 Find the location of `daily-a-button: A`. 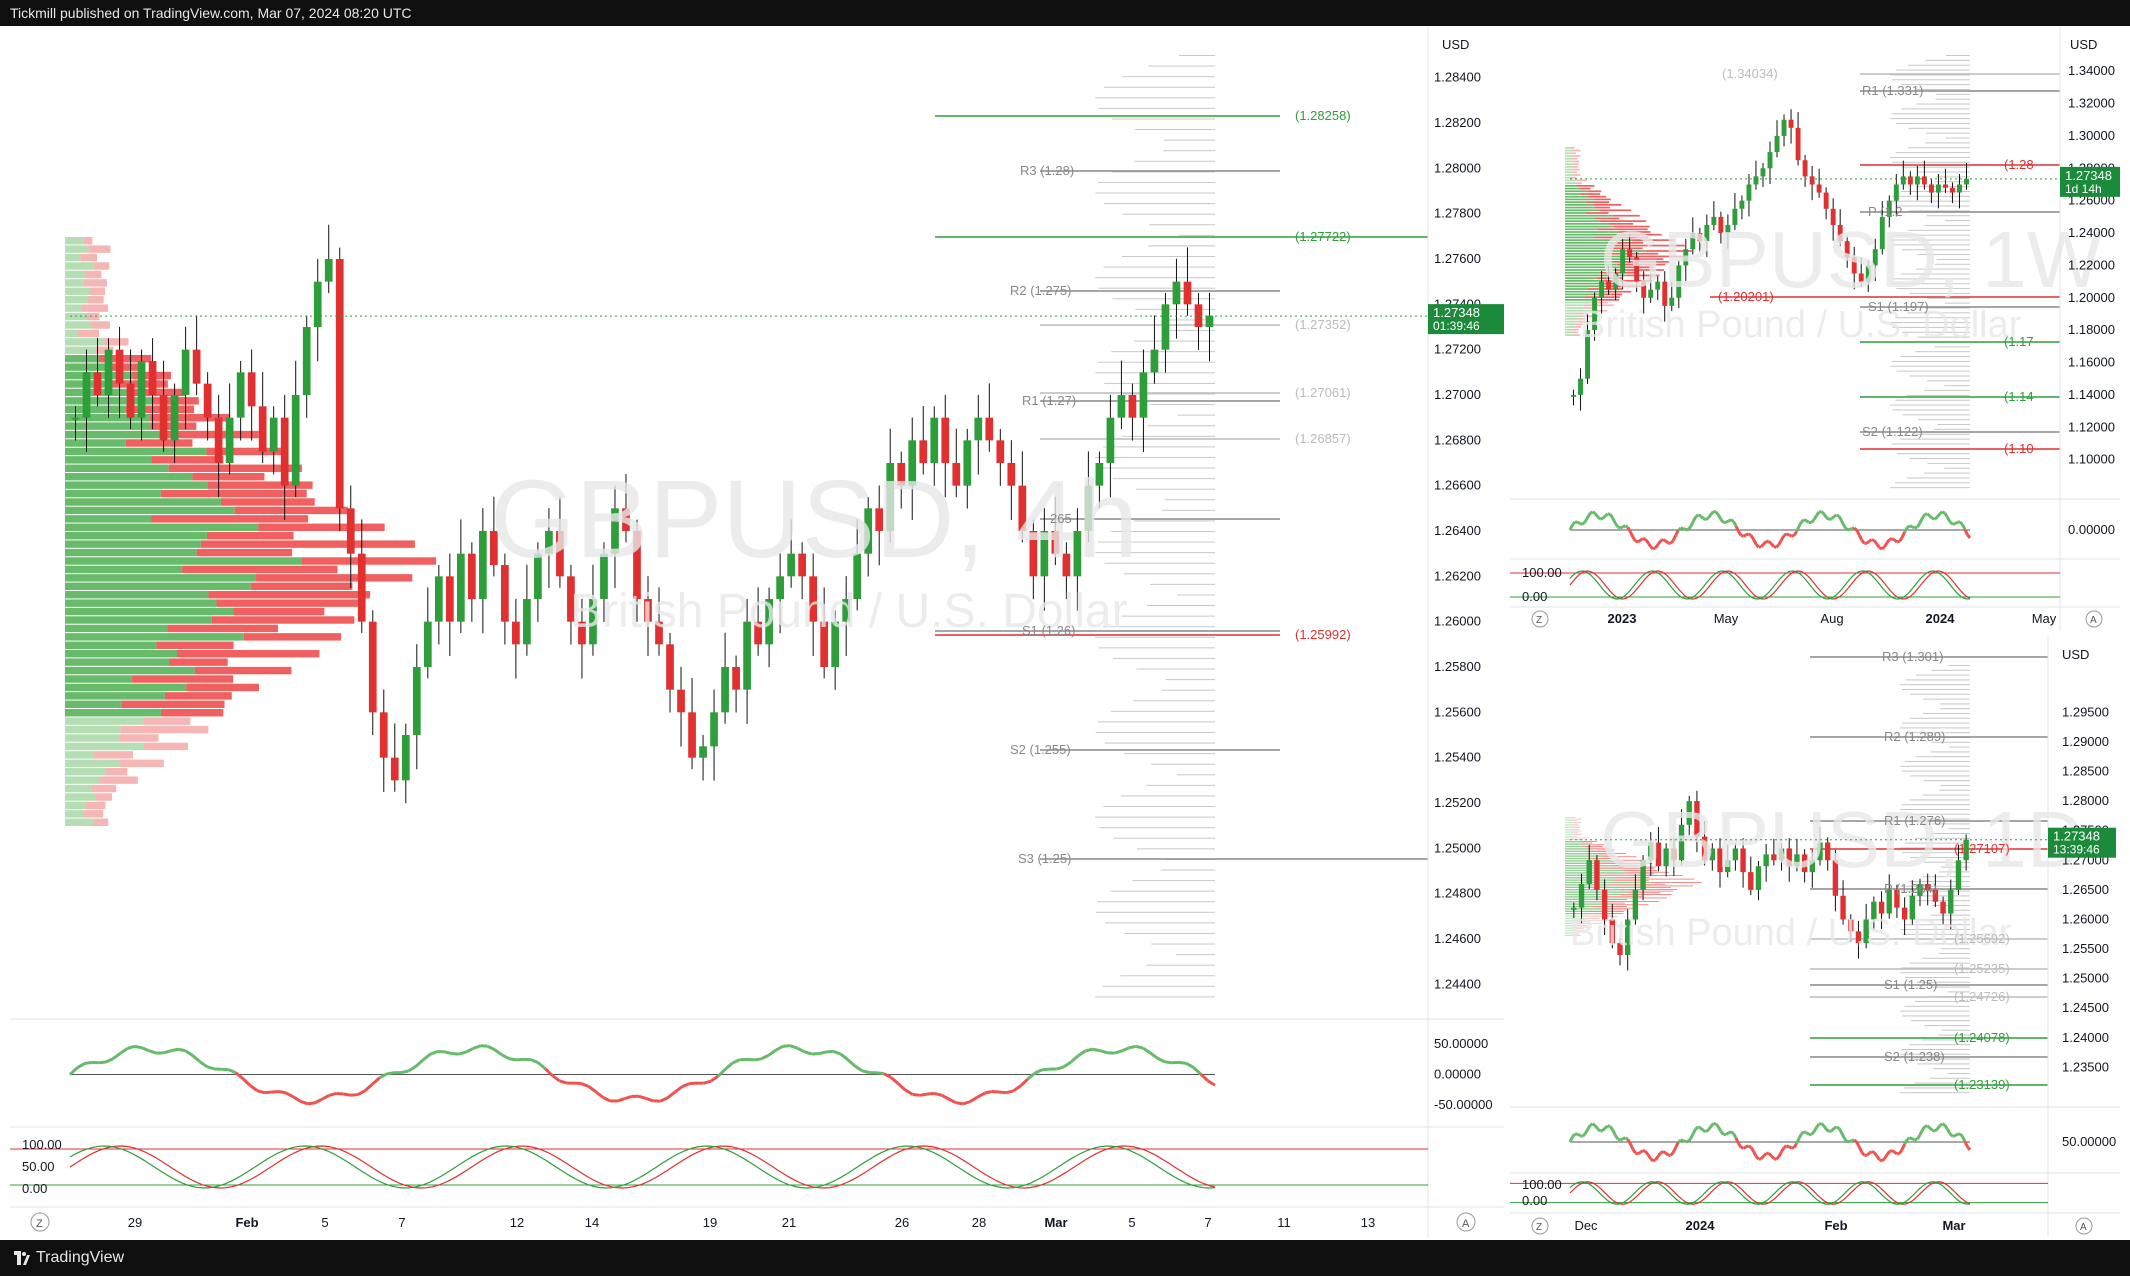

daily-a-button: A is located at coordinates (2083, 1227).